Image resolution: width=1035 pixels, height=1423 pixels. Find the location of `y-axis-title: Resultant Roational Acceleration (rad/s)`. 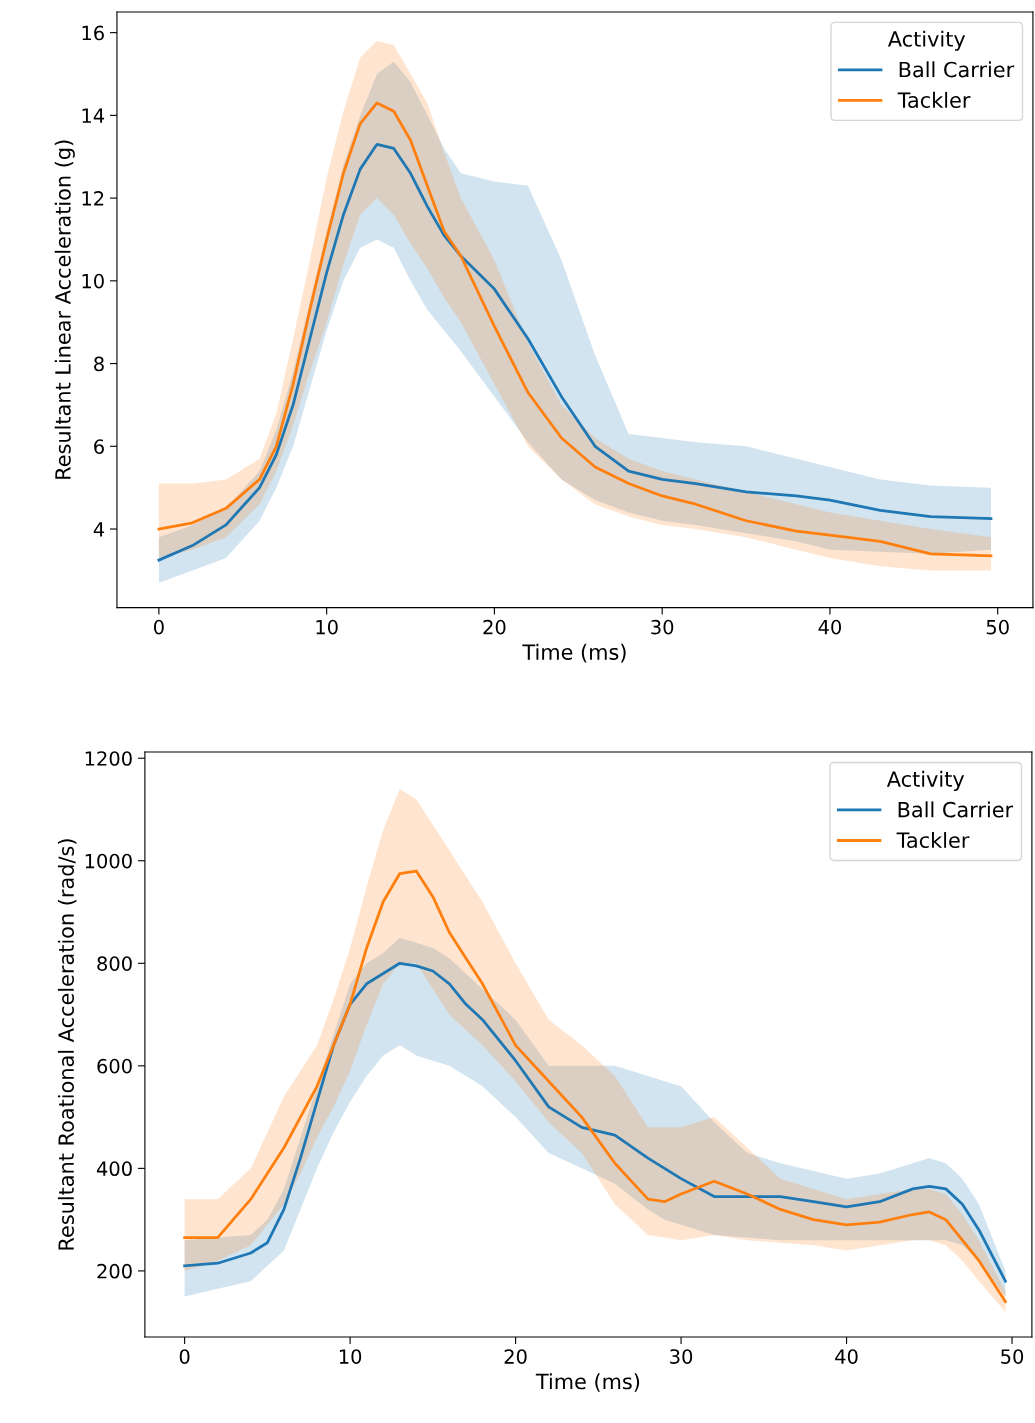

y-axis-title: Resultant Roational Acceleration (rad/s) is located at coordinates (67, 1044).